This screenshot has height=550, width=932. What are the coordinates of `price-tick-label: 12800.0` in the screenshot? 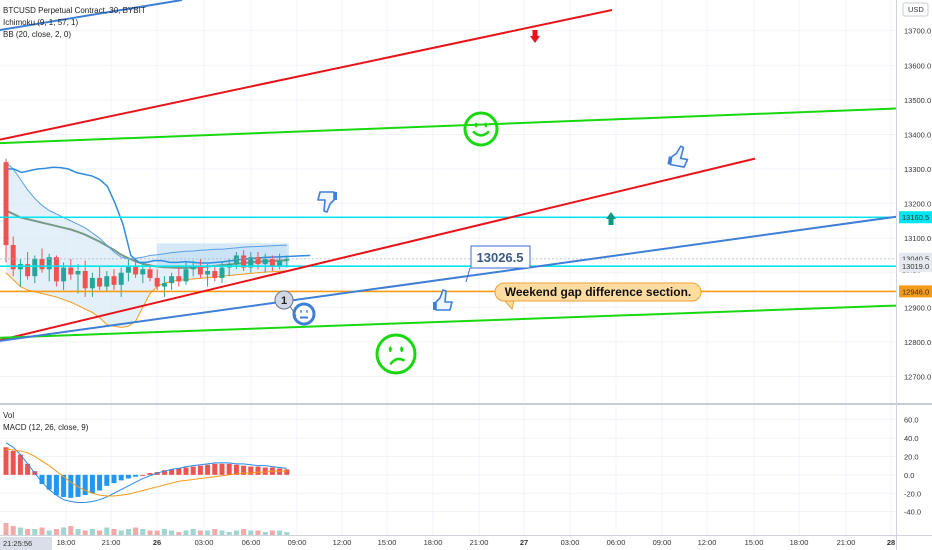 It's located at (917, 342).